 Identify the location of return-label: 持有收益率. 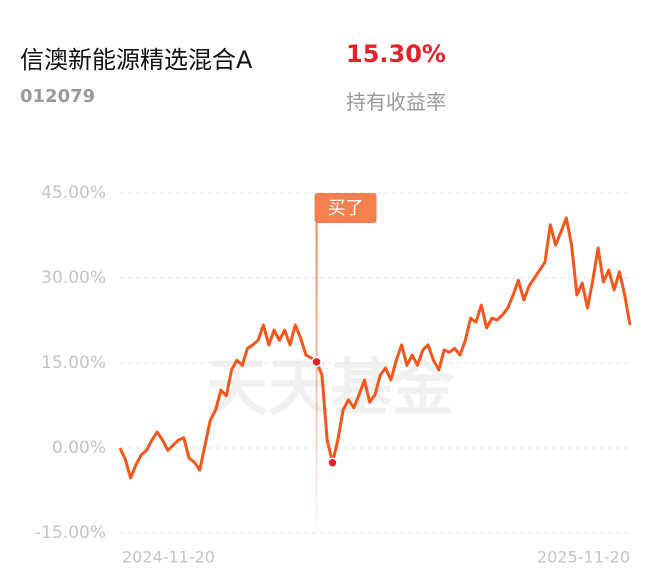
(396, 102).